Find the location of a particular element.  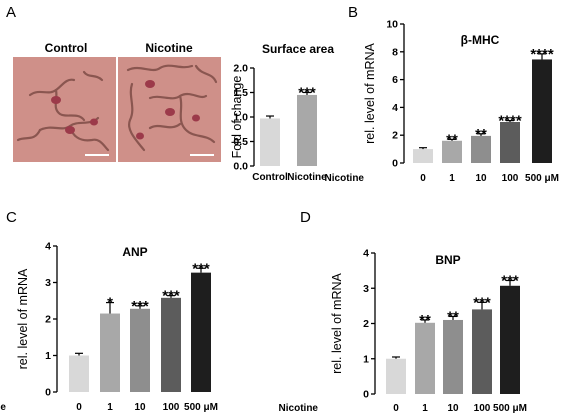

nicotine-cell-outlines is located at coordinates (172, 108).